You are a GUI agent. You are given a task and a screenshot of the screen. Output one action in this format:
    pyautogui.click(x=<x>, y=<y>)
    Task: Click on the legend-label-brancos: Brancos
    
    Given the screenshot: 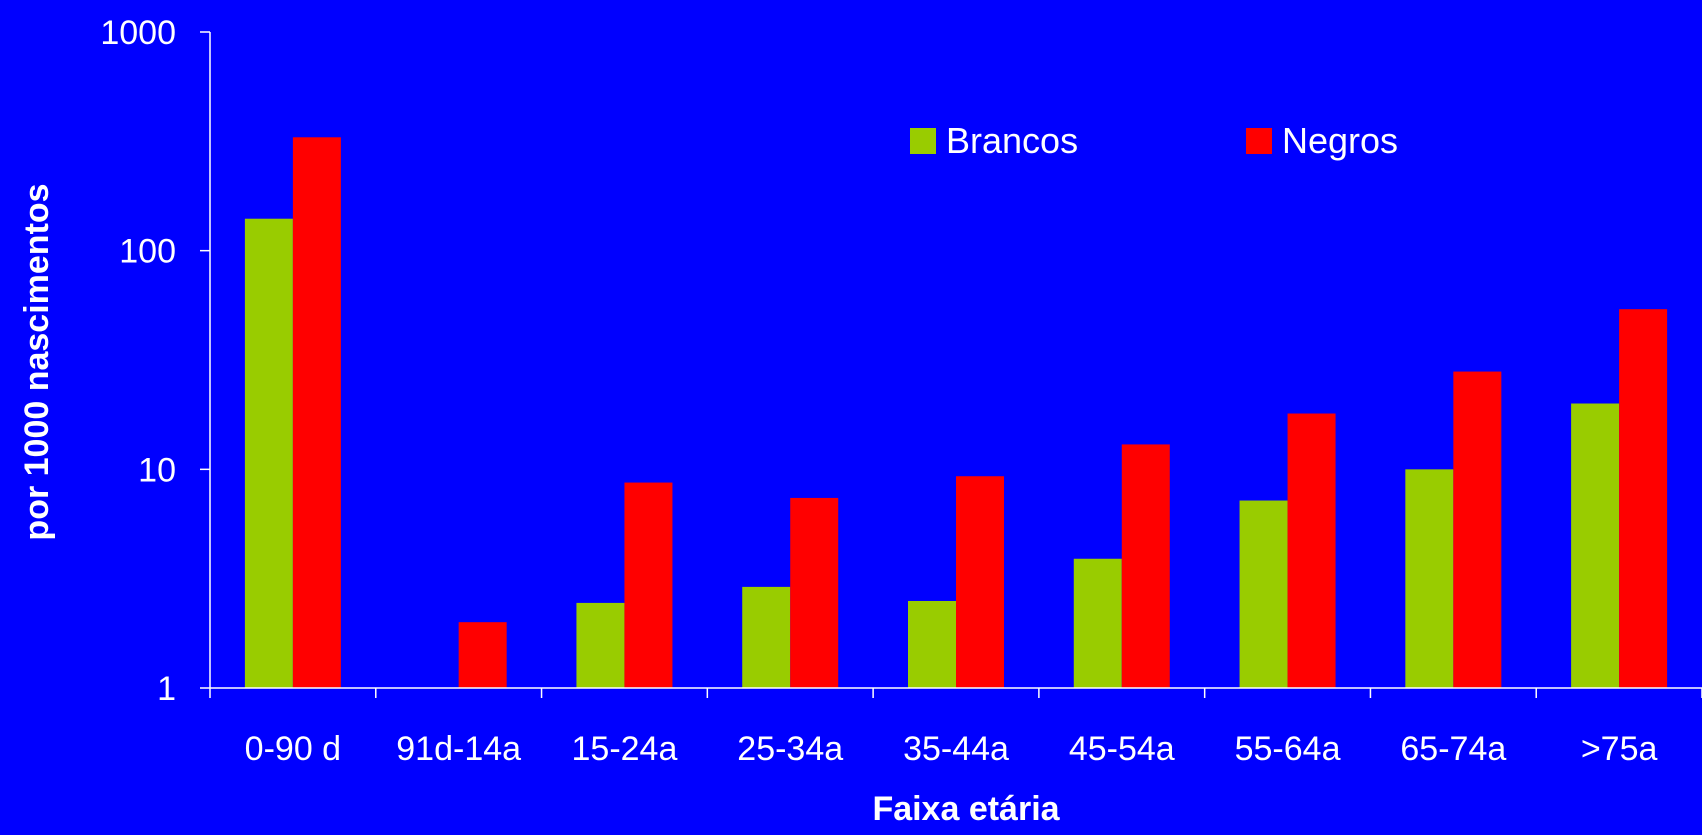 What is the action you would take?
    pyautogui.click(x=1012, y=140)
    